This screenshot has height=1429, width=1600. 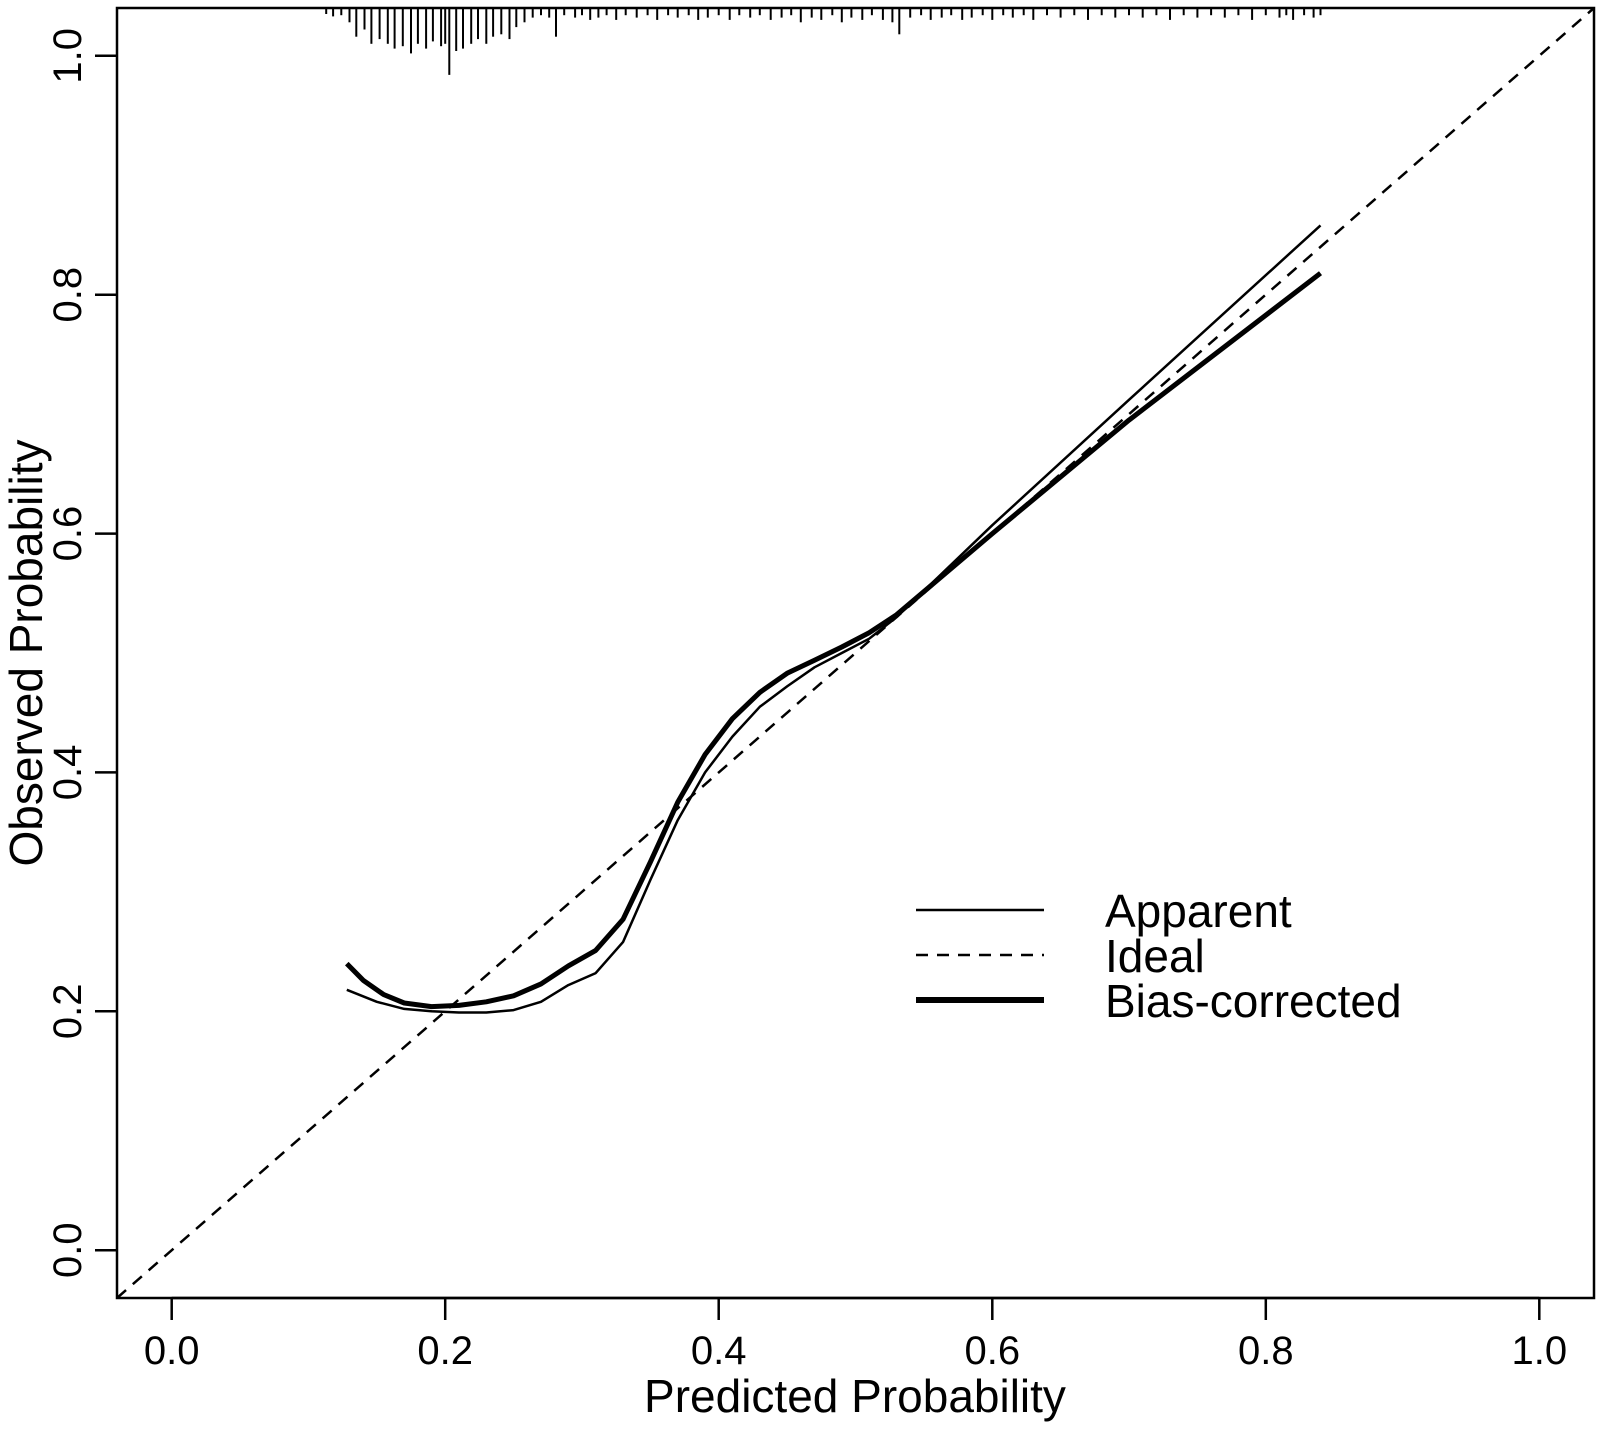 What do you see at coordinates (68, 1011) in the screenshot?
I see `y-tick-label: 0.2` at bounding box center [68, 1011].